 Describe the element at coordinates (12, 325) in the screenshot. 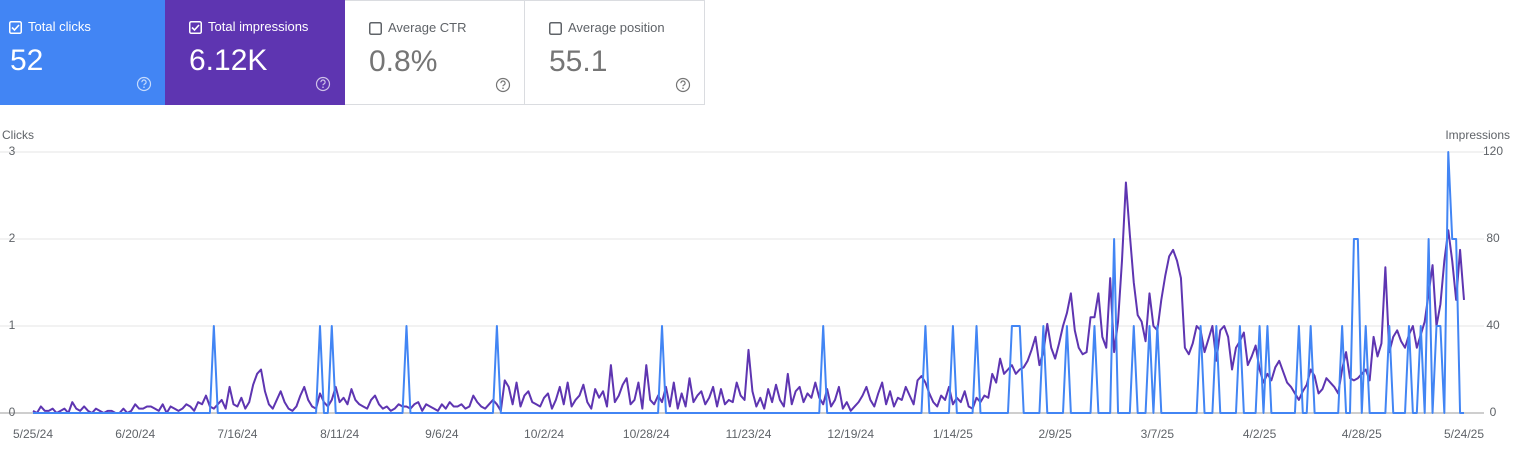

I see `y-tick-label: 1` at that location.